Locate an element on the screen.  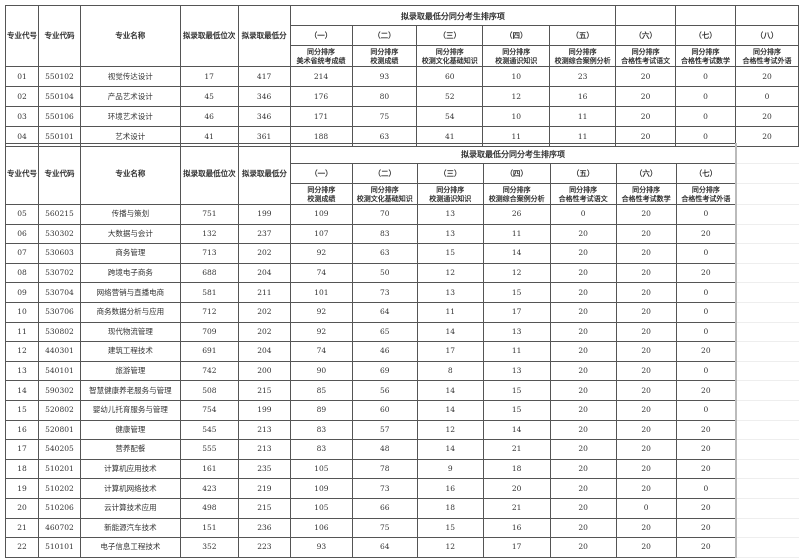
table-cell: 50 is located at coordinates (384, 273).